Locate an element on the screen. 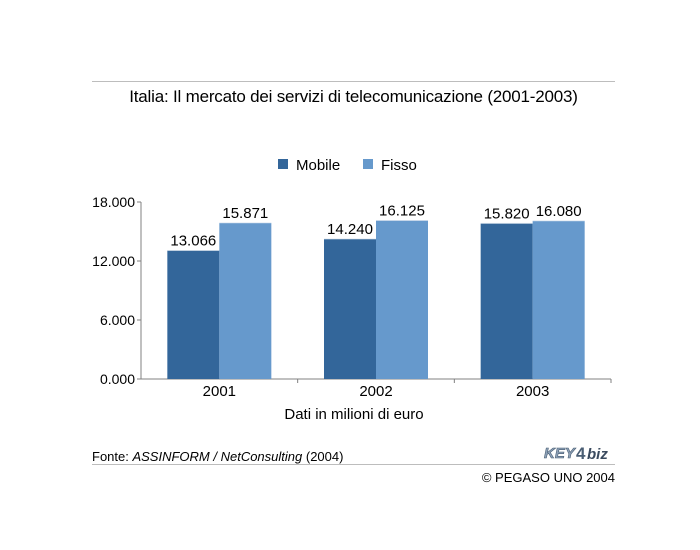  legend-label-mobile: Mobile is located at coordinates (318, 165).